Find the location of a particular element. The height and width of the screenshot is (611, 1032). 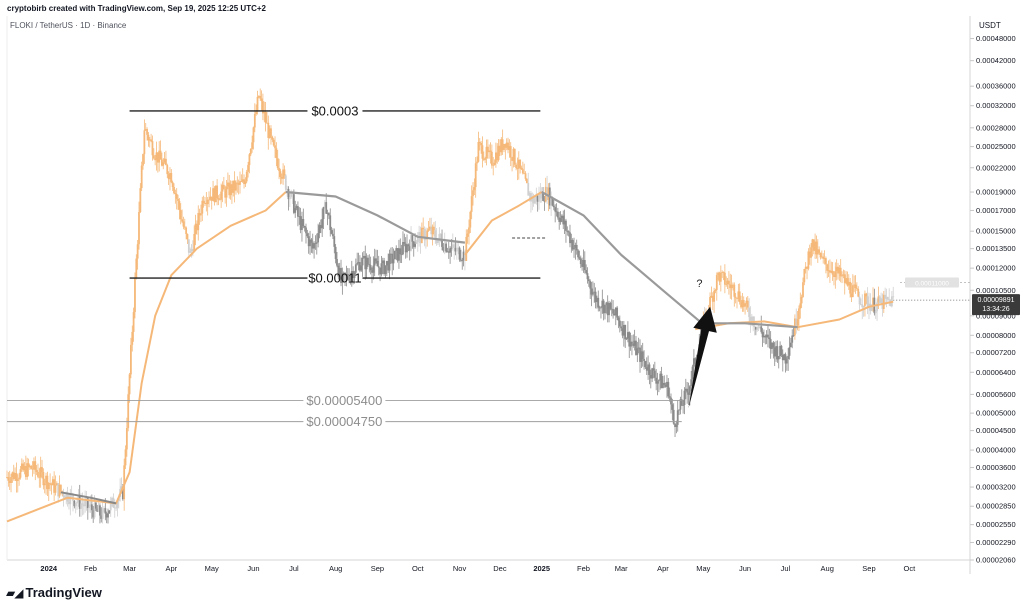

last-price-label: 0.00009891 is located at coordinates (996, 300).